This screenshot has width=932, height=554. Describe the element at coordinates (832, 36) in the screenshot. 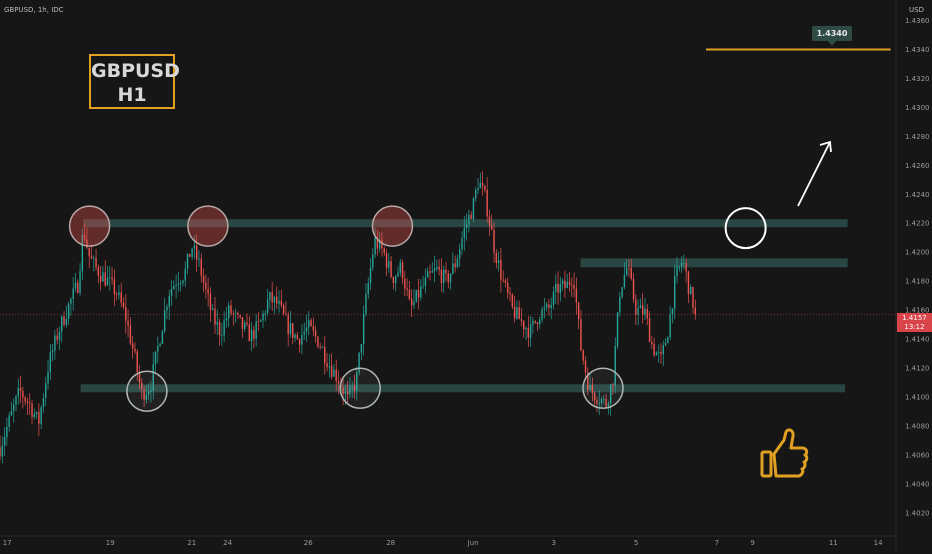

I see `target-price-label: 1.4340` at that location.